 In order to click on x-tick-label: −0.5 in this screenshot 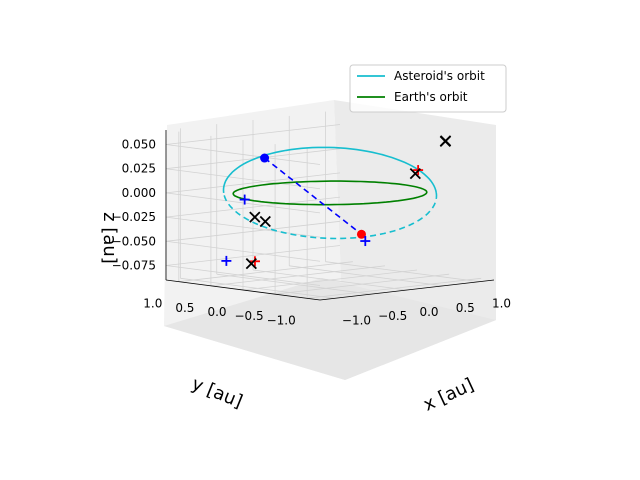, I will do `click(392, 316)`.